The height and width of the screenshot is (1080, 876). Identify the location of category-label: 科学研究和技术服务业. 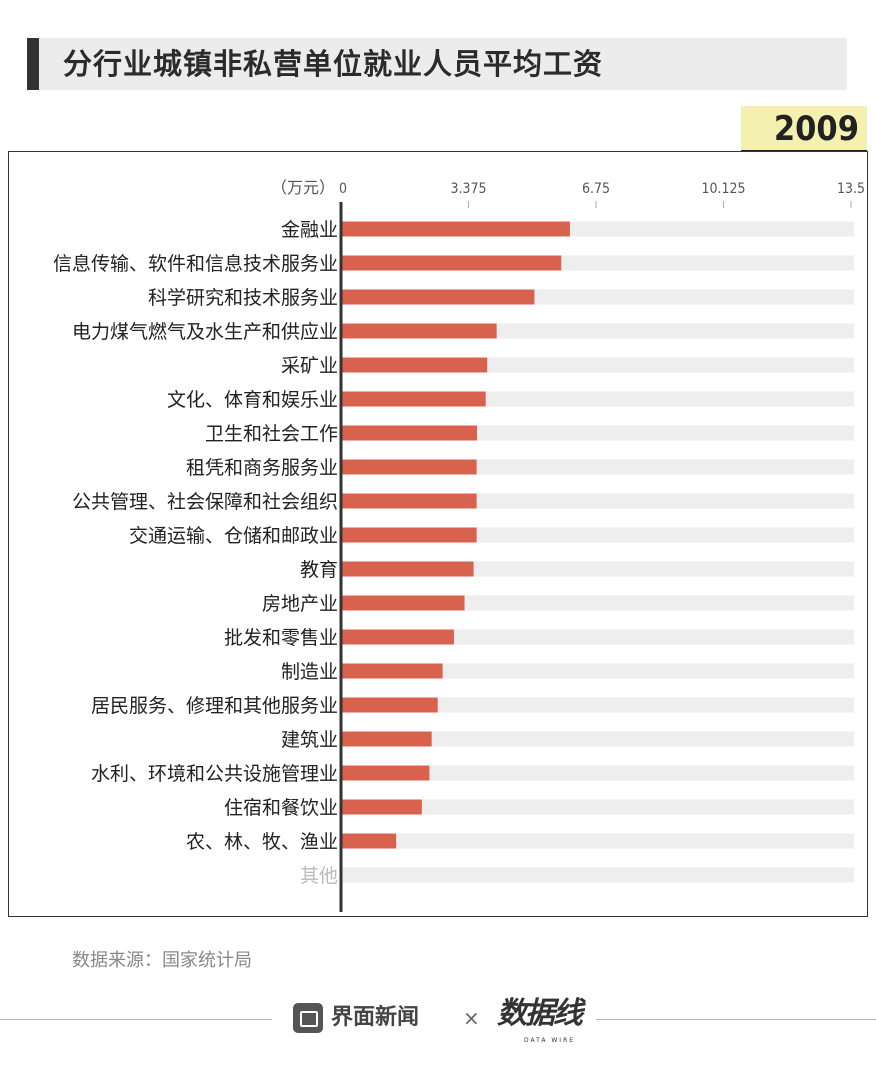
(243, 298).